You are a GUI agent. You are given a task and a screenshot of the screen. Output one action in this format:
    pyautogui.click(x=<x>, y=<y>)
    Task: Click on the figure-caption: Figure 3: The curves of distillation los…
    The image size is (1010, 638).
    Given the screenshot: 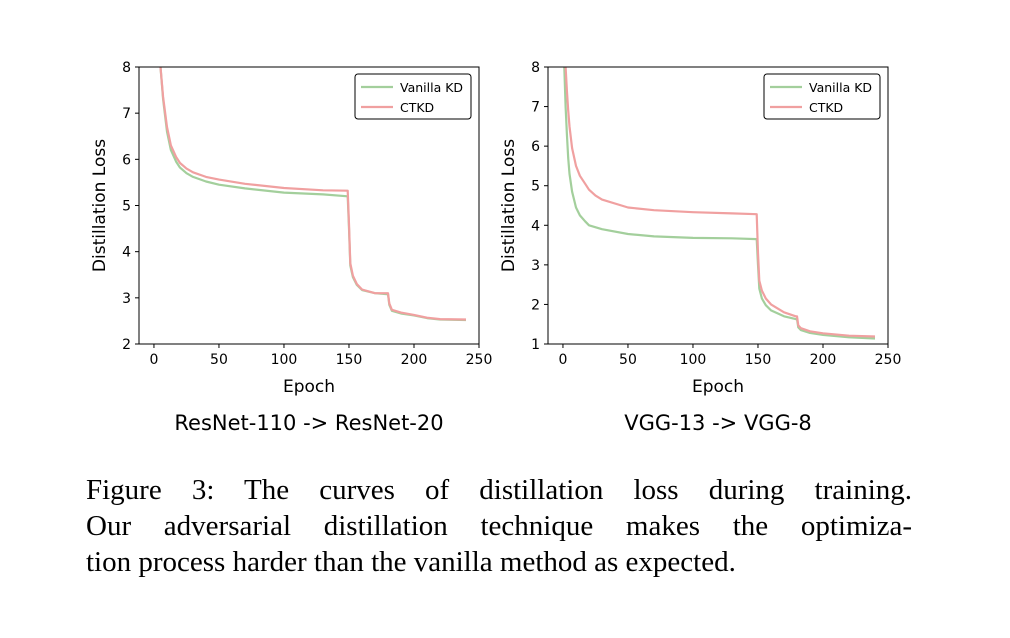 What is the action you would take?
    pyautogui.click(x=499, y=526)
    